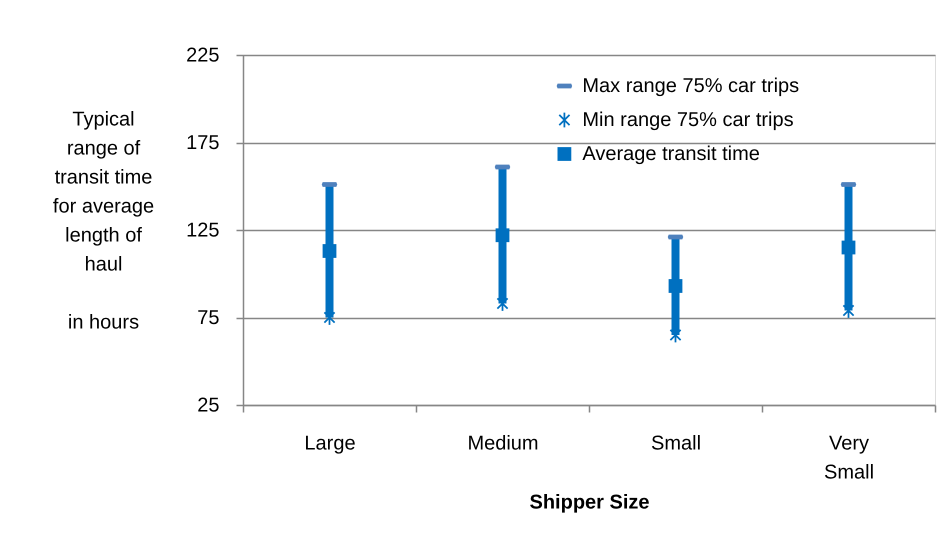  What do you see at coordinates (671, 154) in the screenshot?
I see `legend-label: Average transit time` at bounding box center [671, 154].